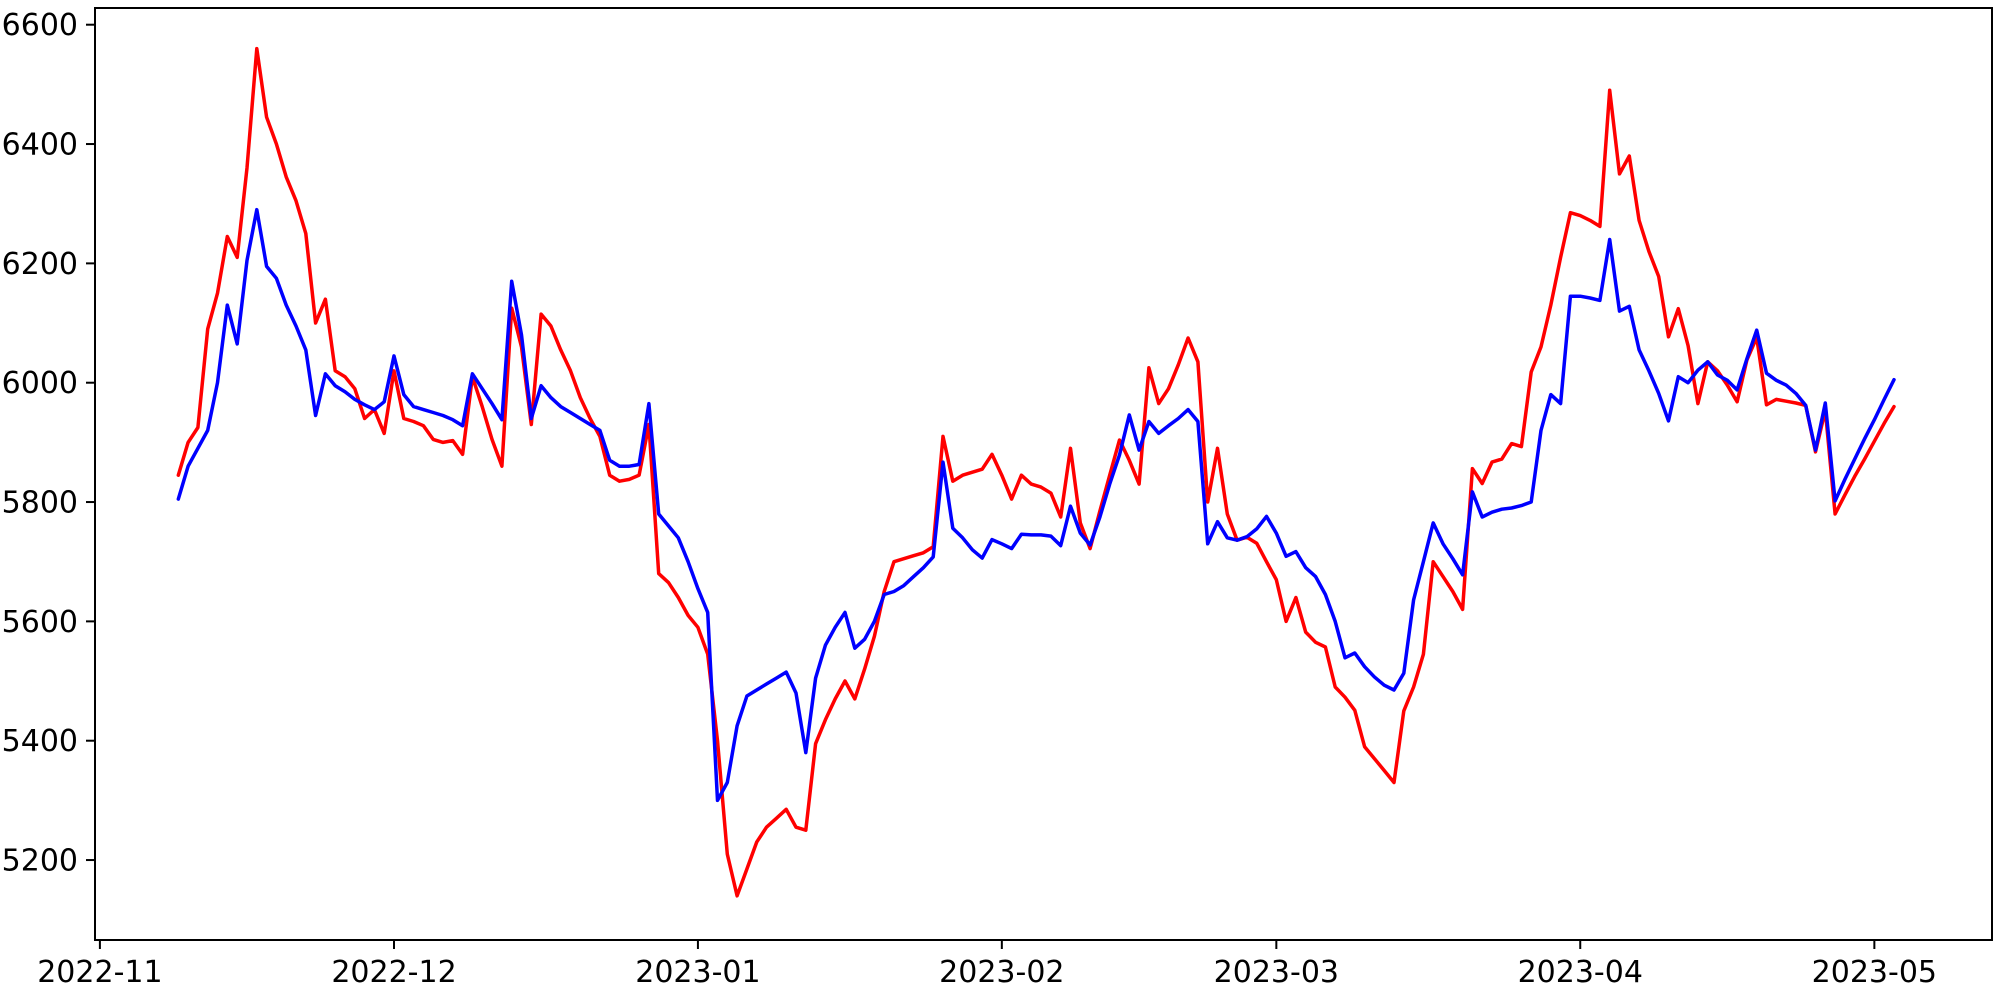  I want to click on x-tick-label: 2023-04, so click(1580, 972).